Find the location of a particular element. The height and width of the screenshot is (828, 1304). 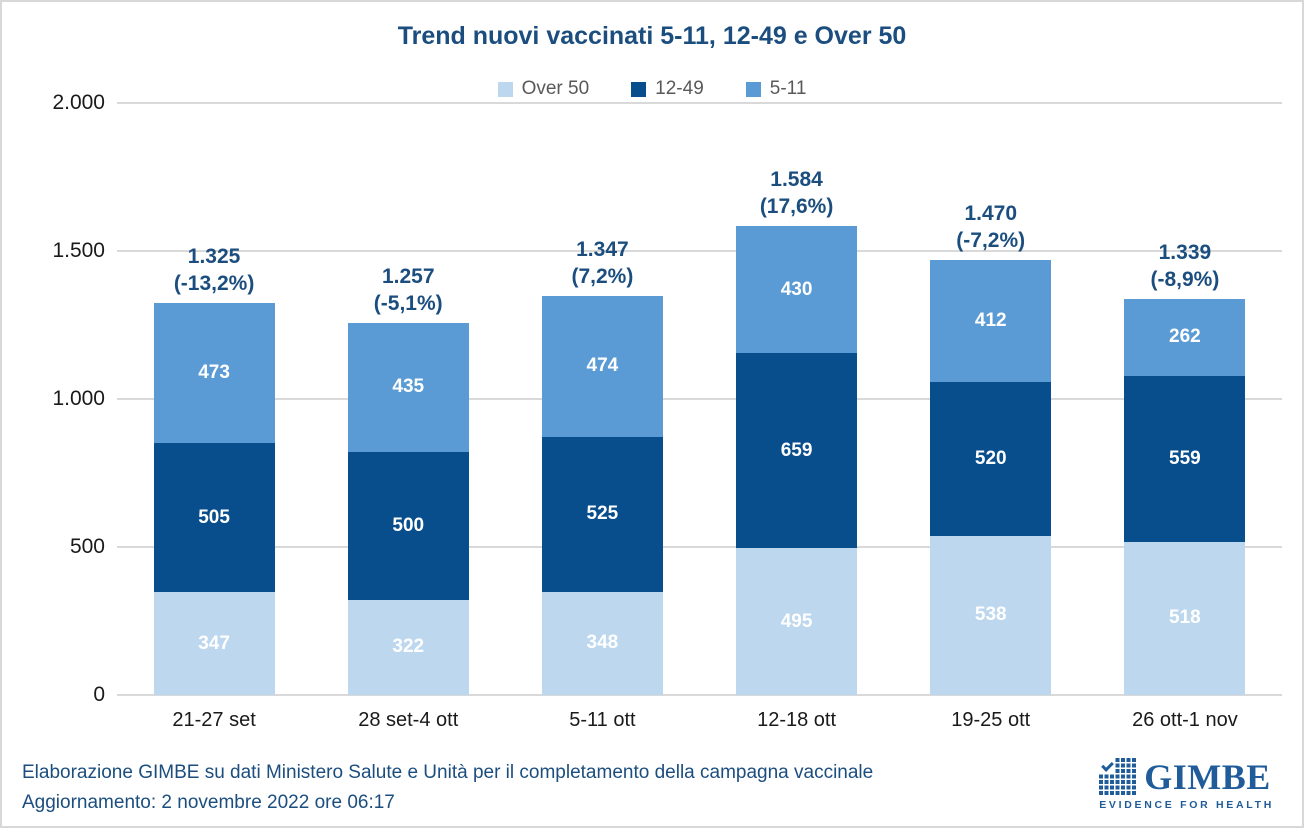

legend-item-12-49: 12-49 is located at coordinates (667, 89).